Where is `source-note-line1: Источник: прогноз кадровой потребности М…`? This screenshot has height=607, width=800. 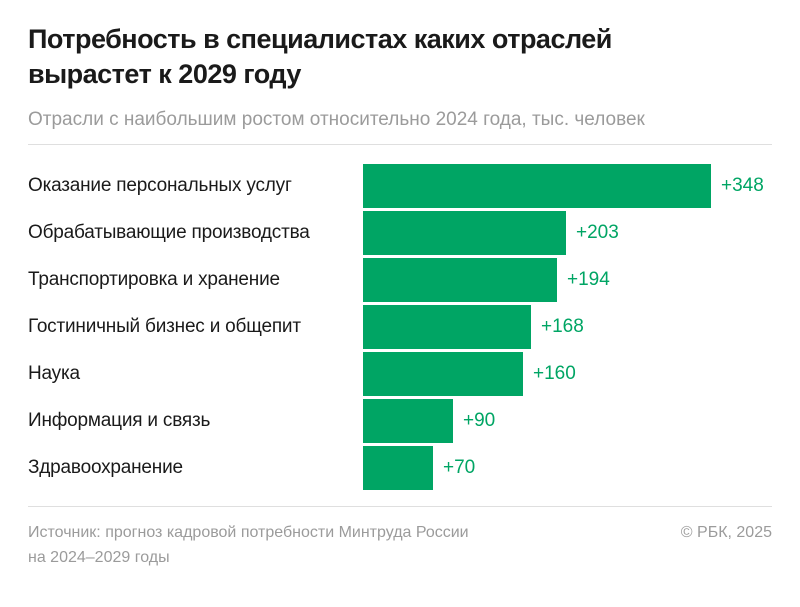 source-note-line1: Источник: прогноз кадровой потребности М… is located at coordinates (248, 532).